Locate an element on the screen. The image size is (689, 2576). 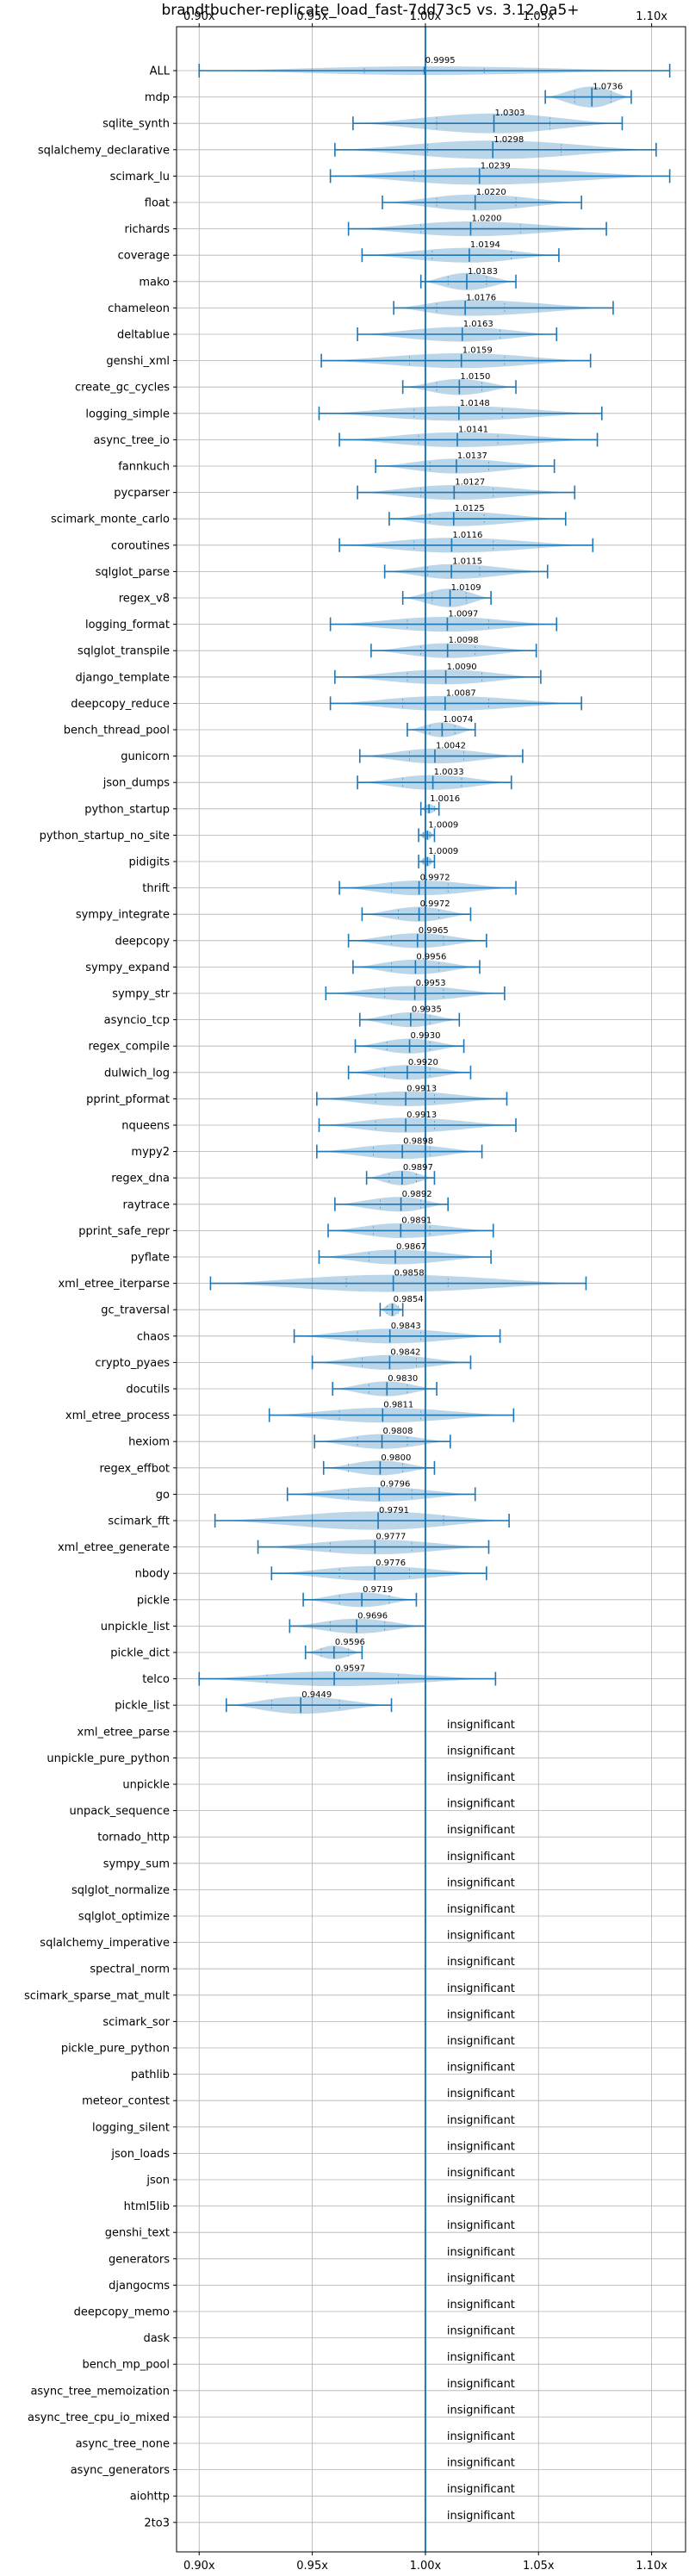
violin-value-label: 1.0159 is located at coordinates (477, 351).